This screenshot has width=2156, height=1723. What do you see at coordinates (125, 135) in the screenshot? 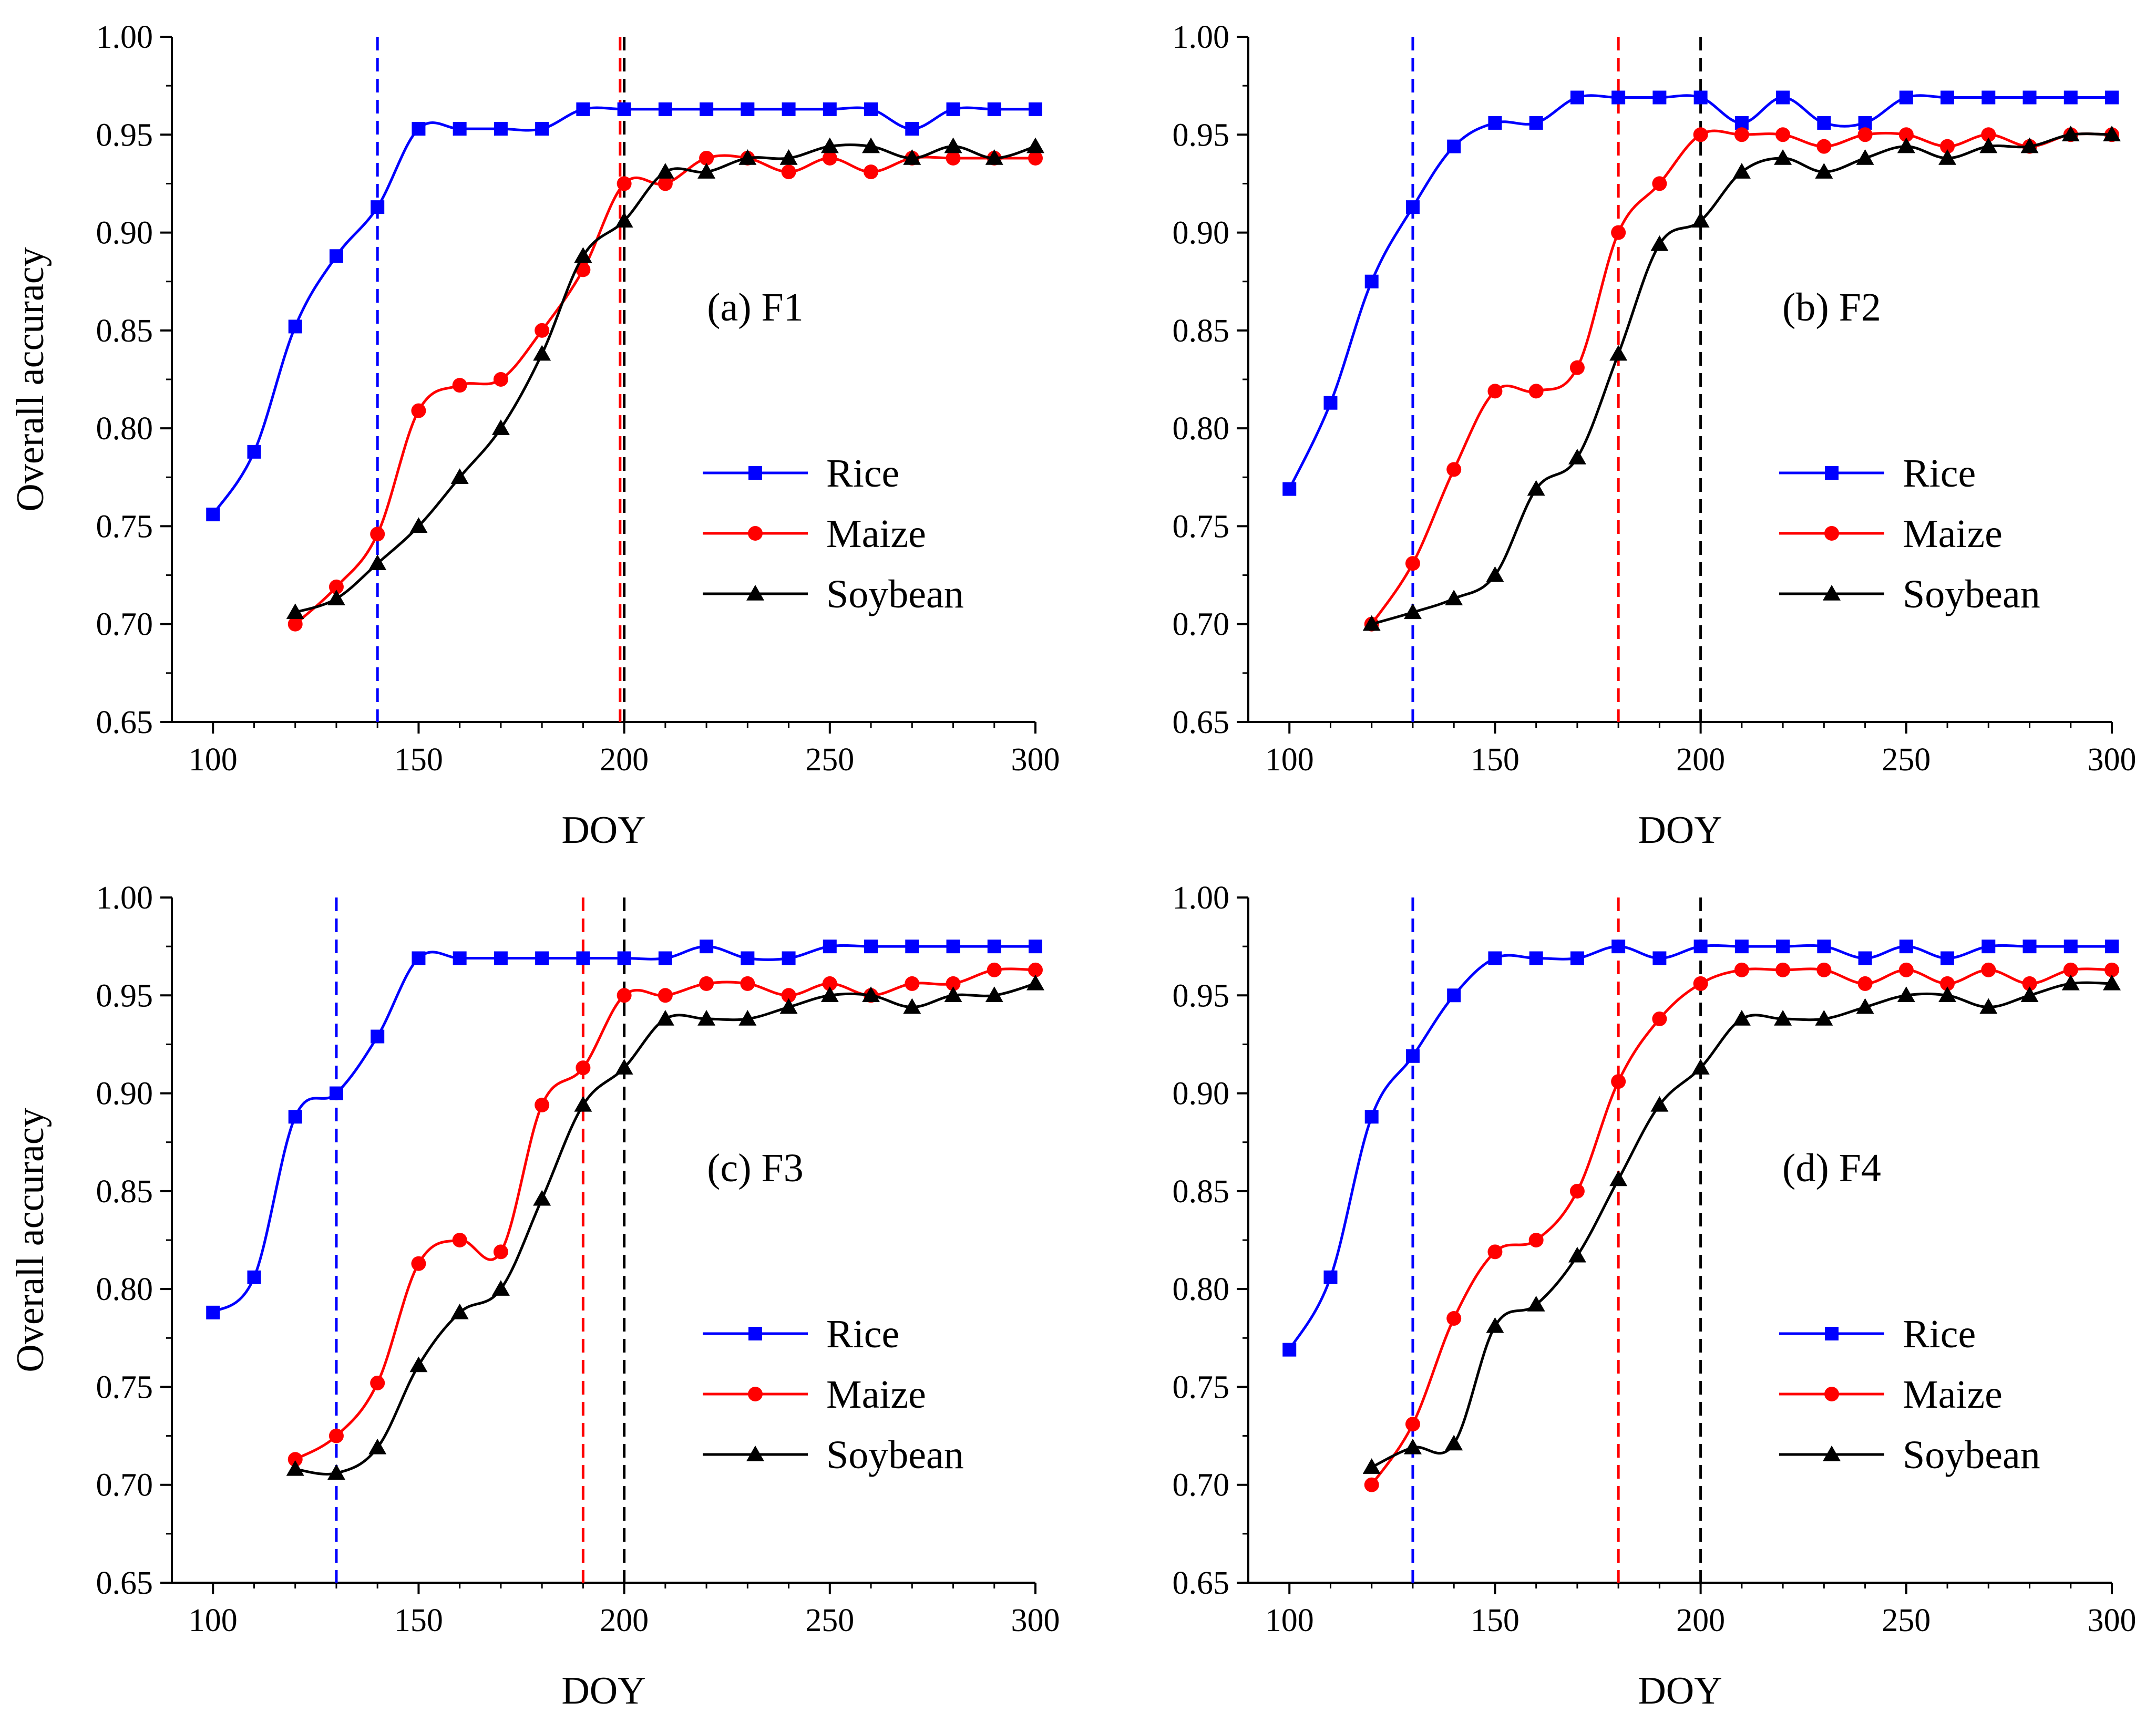
I see `y-tick-label: 0.95` at bounding box center [125, 135].